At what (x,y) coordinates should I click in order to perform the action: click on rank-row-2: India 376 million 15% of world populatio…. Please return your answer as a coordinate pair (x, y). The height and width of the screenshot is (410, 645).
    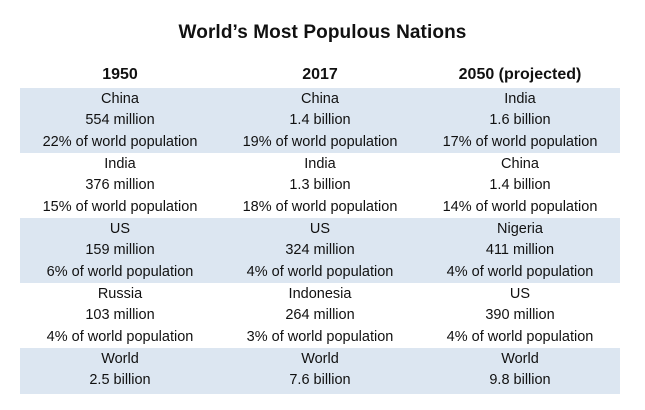
    Looking at the image, I should click on (320, 185).